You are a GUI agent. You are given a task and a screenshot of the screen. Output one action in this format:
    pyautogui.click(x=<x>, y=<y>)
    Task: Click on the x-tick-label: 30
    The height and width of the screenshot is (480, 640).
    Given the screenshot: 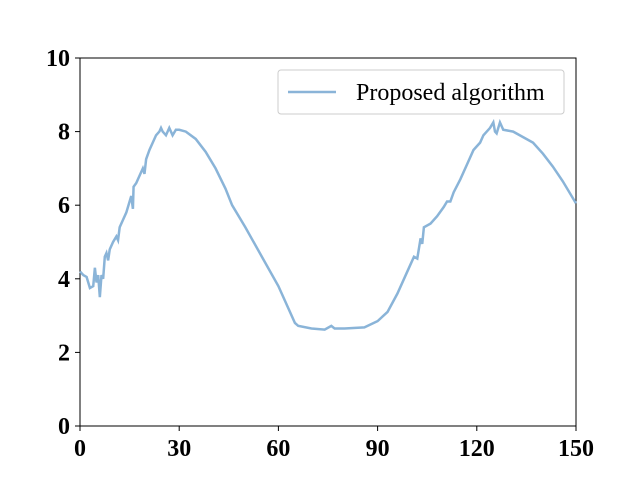 What is the action you would take?
    pyautogui.click(x=179, y=449)
    